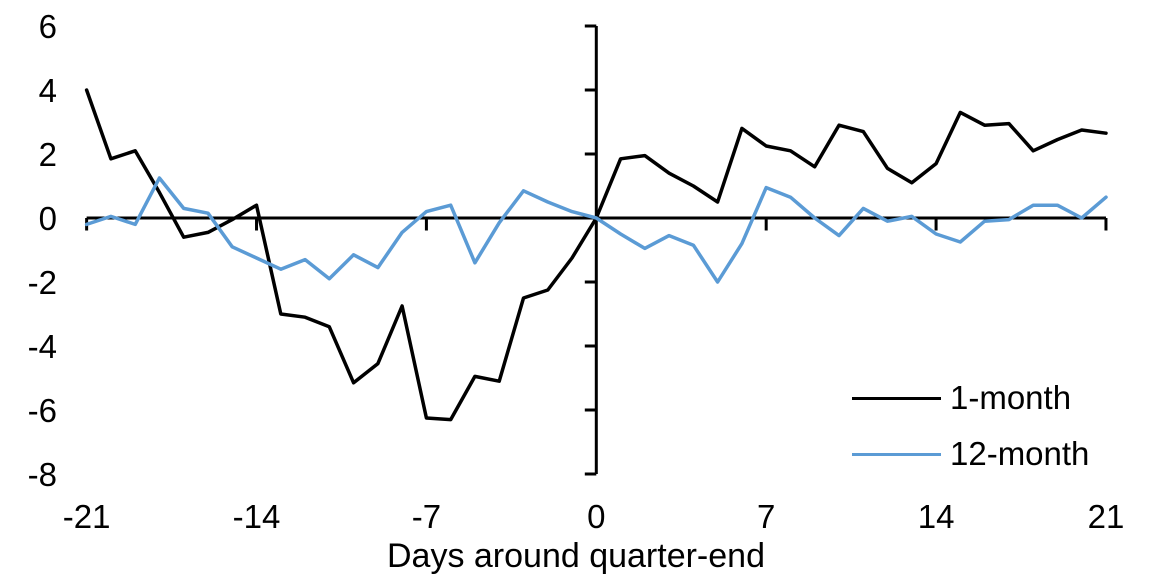 This screenshot has width=1152, height=584. What do you see at coordinates (426, 516) in the screenshot?
I see `x-tick-label: -7` at bounding box center [426, 516].